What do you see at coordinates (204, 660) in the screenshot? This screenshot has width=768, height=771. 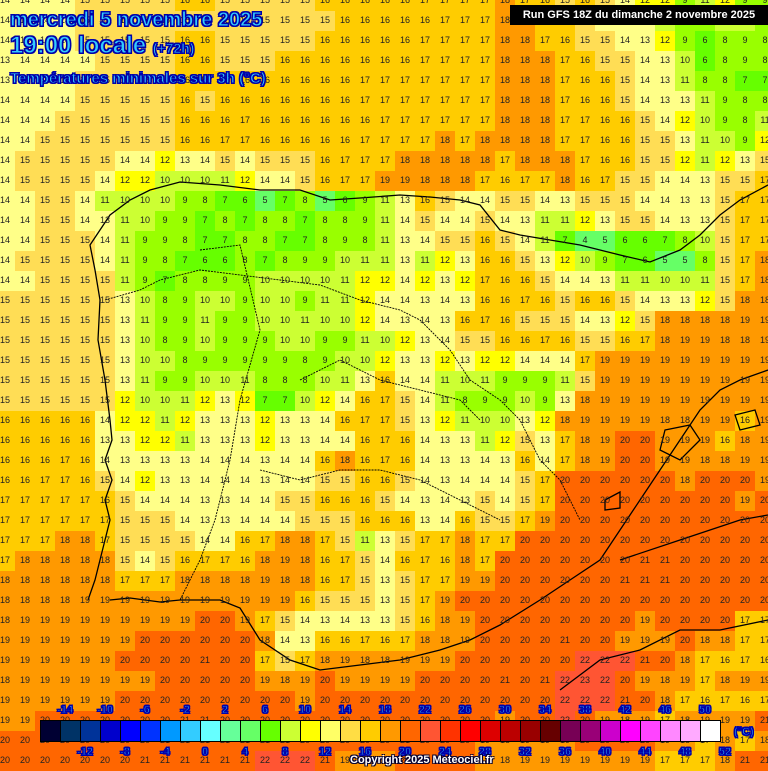 I see `grid-value: 21` at bounding box center [204, 660].